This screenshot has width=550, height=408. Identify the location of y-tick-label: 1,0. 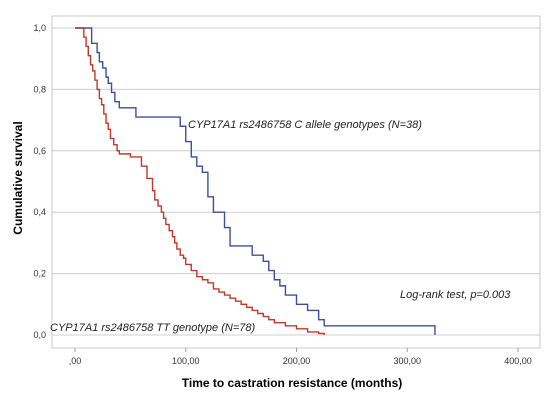
(39, 28).